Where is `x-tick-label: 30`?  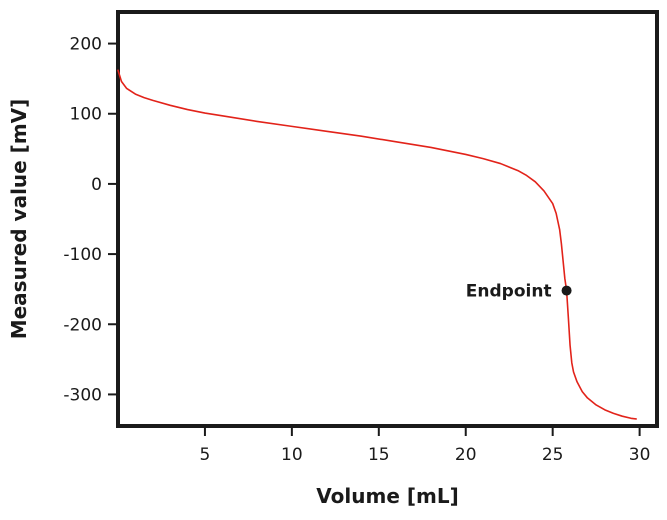
x-tick-label: 30 is located at coordinates (640, 455).